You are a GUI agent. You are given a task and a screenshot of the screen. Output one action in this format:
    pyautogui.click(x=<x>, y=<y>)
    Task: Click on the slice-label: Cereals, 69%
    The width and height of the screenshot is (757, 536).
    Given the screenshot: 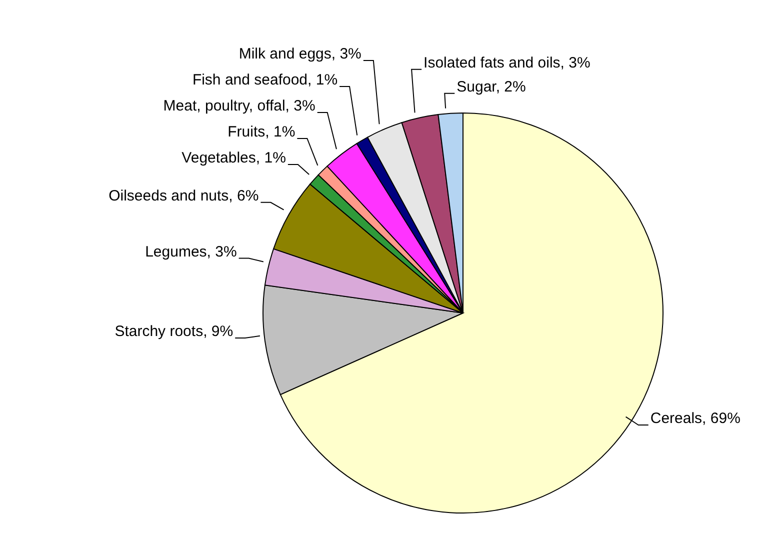 What is the action you would take?
    pyautogui.click(x=695, y=419)
    